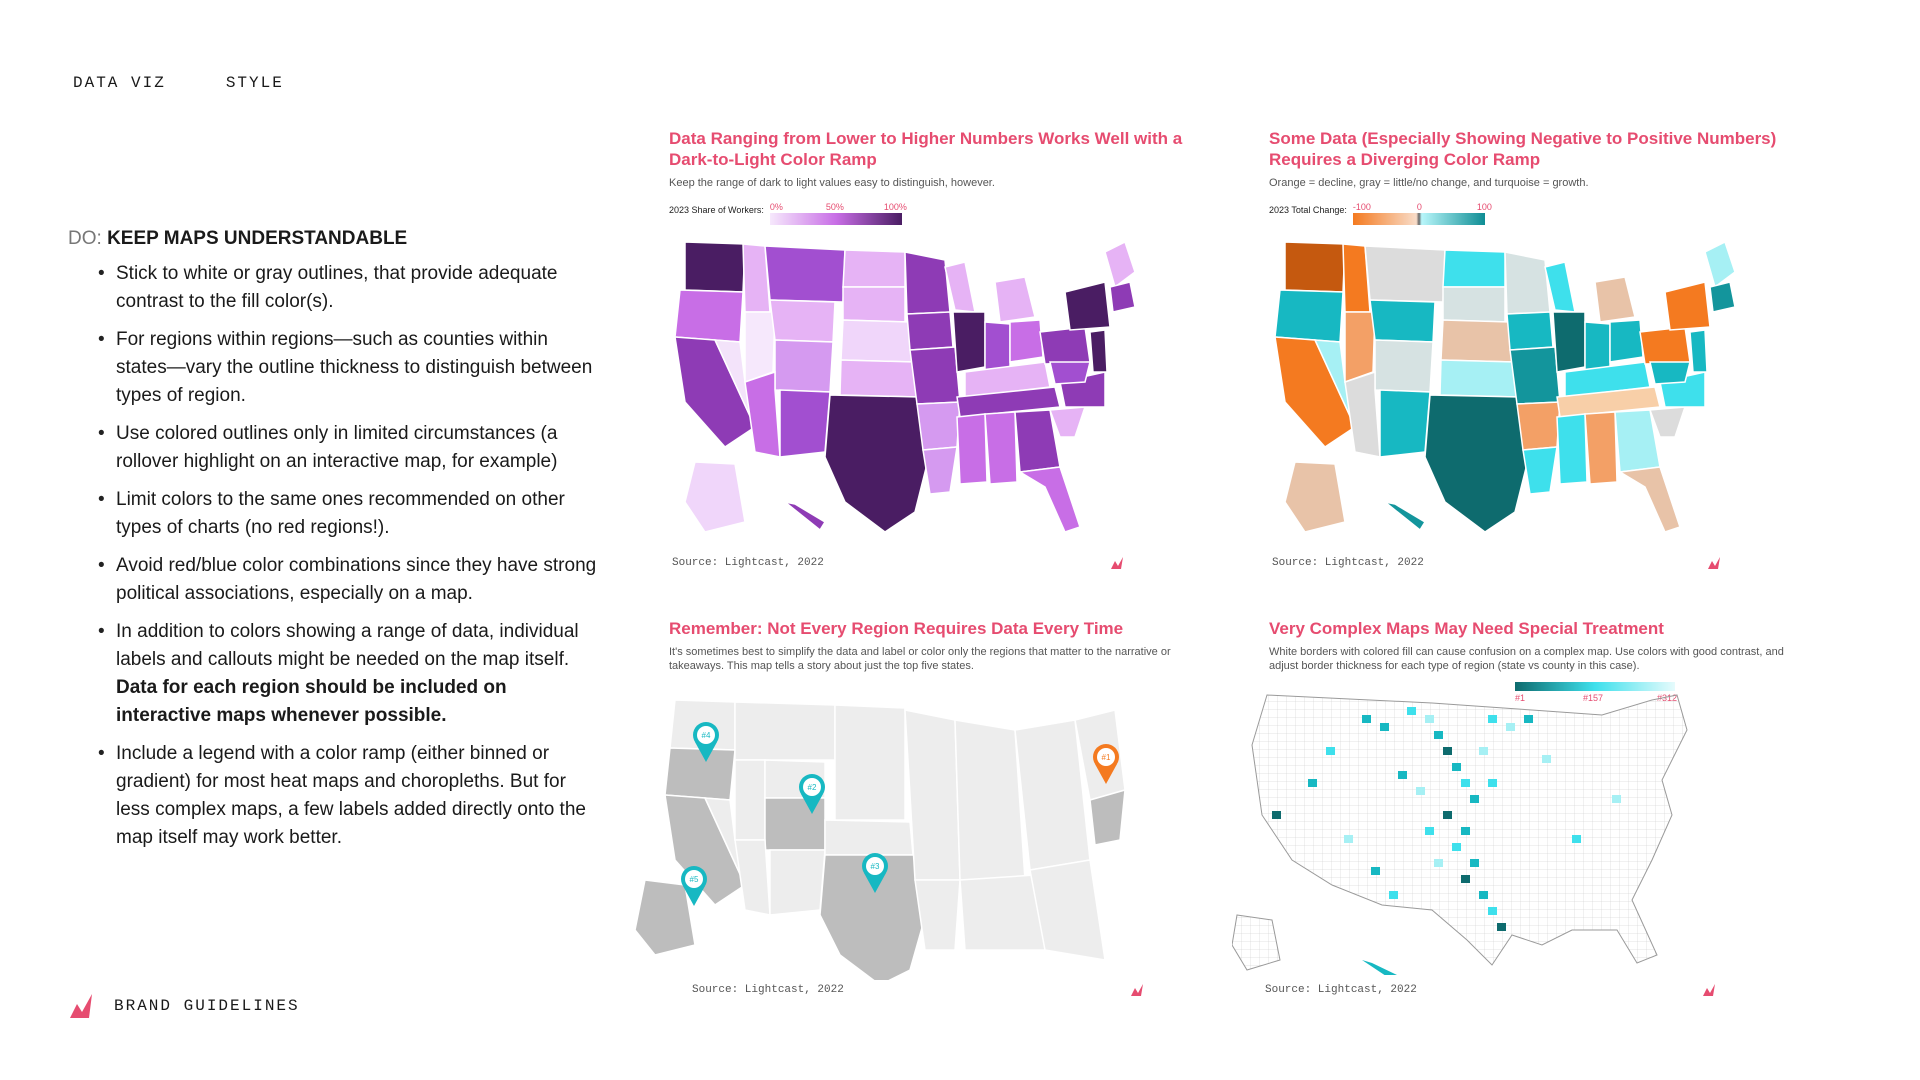 This screenshot has width=1920, height=1080. What do you see at coordinates (1529, 213) in the screenshot?
I see `legend: 2023 Total Change: -100 0 100` at bounding box center [1529, 213].